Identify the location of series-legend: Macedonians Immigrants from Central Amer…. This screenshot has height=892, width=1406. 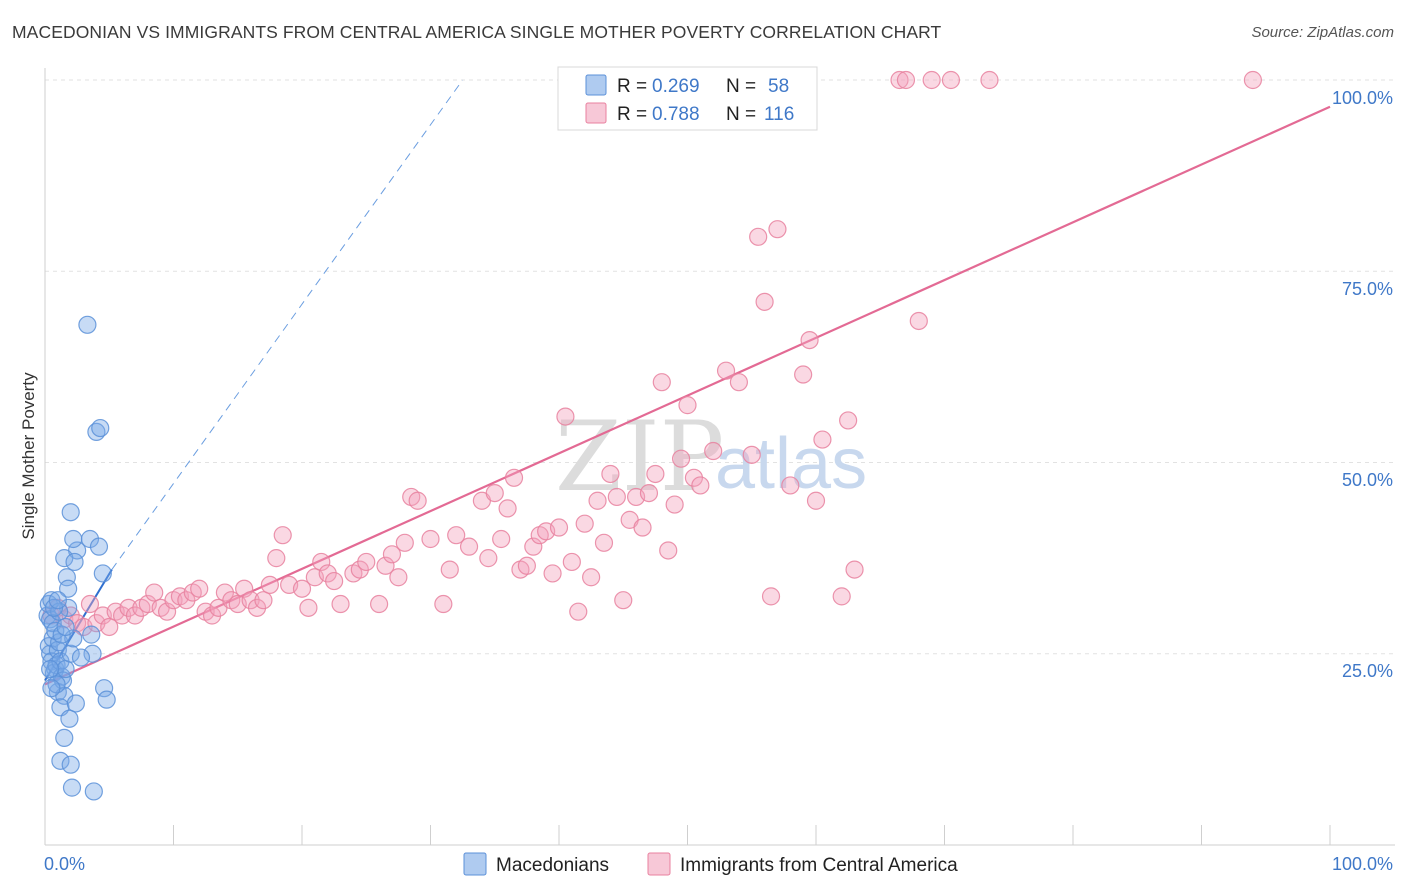
(710, 864).